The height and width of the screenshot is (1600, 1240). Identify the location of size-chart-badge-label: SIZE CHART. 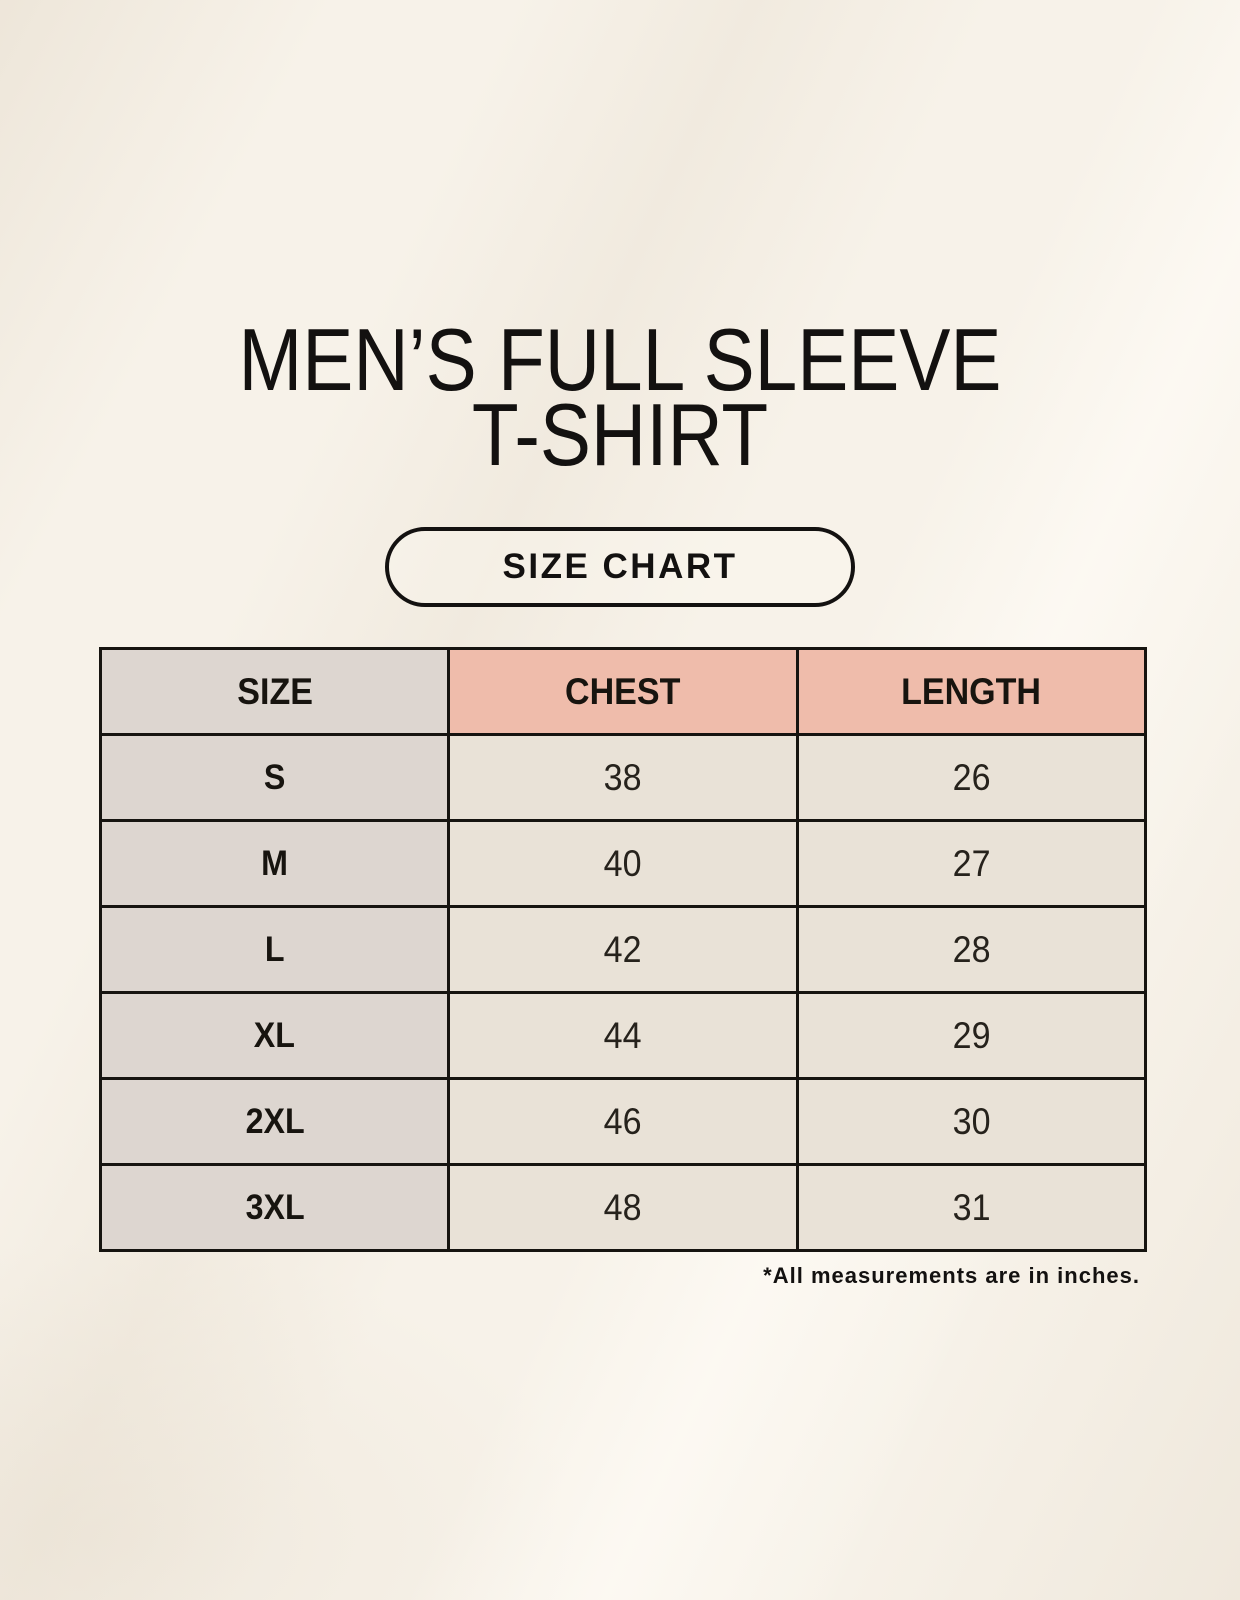
(620, 566).